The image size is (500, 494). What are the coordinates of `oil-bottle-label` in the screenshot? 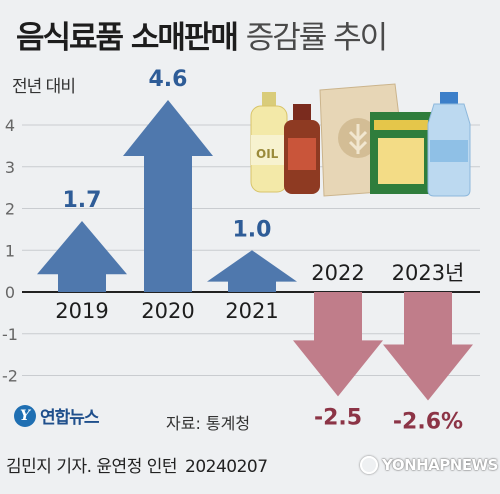 It's located at (269, 150).